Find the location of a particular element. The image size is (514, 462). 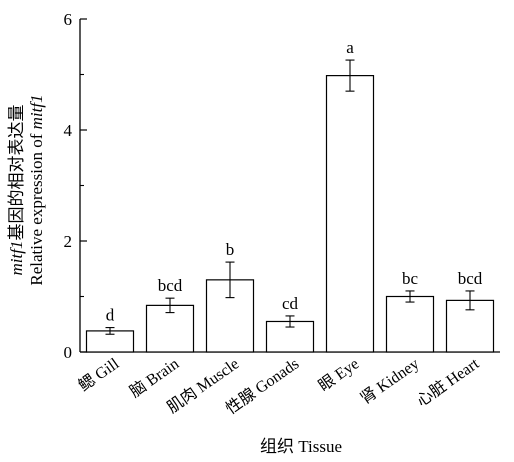

significance-label: d is located at coordinates (110, 315).